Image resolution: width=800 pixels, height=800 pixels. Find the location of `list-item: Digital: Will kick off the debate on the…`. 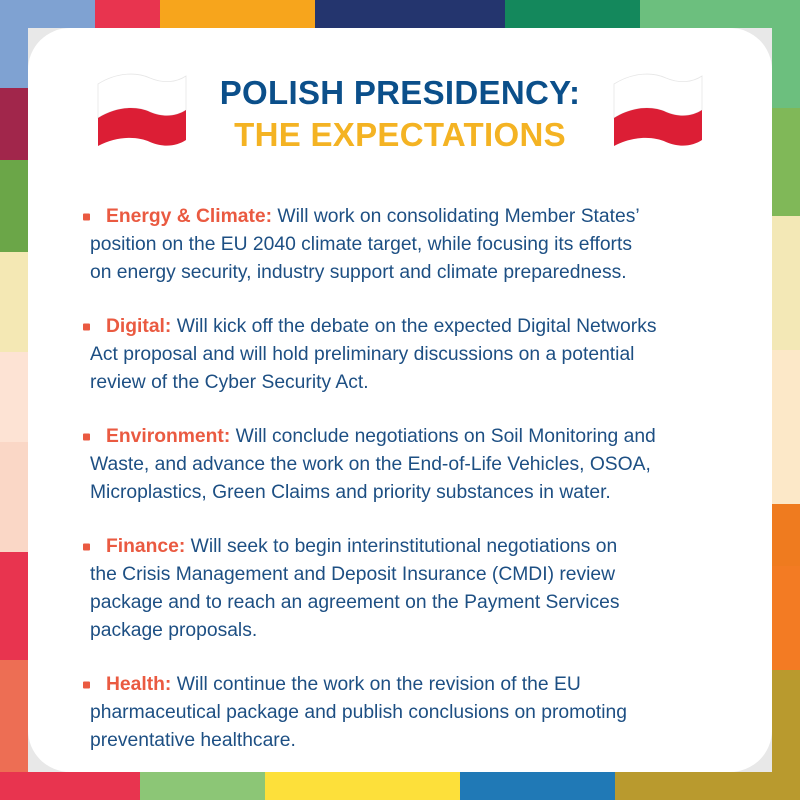

list-item: Digital: Will kick off the debate on the… is located at coordinates (418, 355).